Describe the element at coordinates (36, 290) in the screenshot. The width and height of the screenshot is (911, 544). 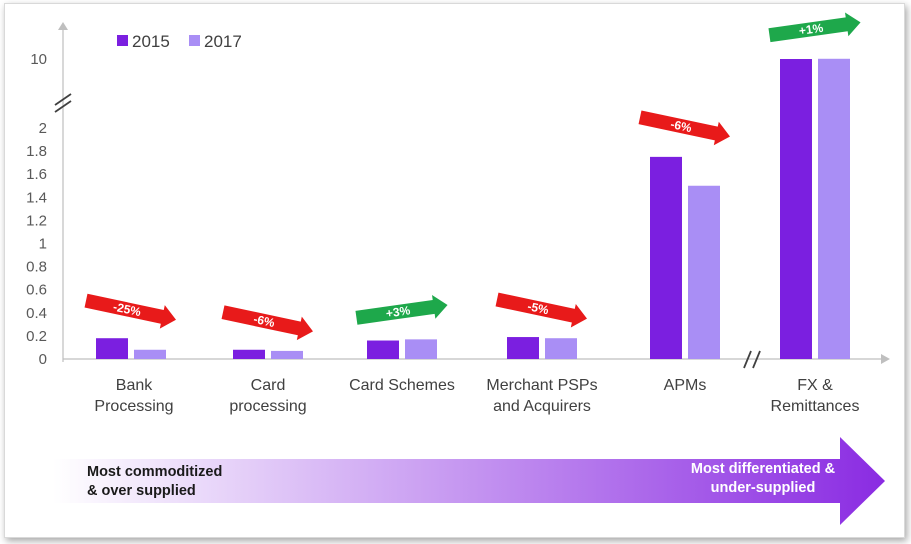
I see `y-tick-label: 0.6` at that location.